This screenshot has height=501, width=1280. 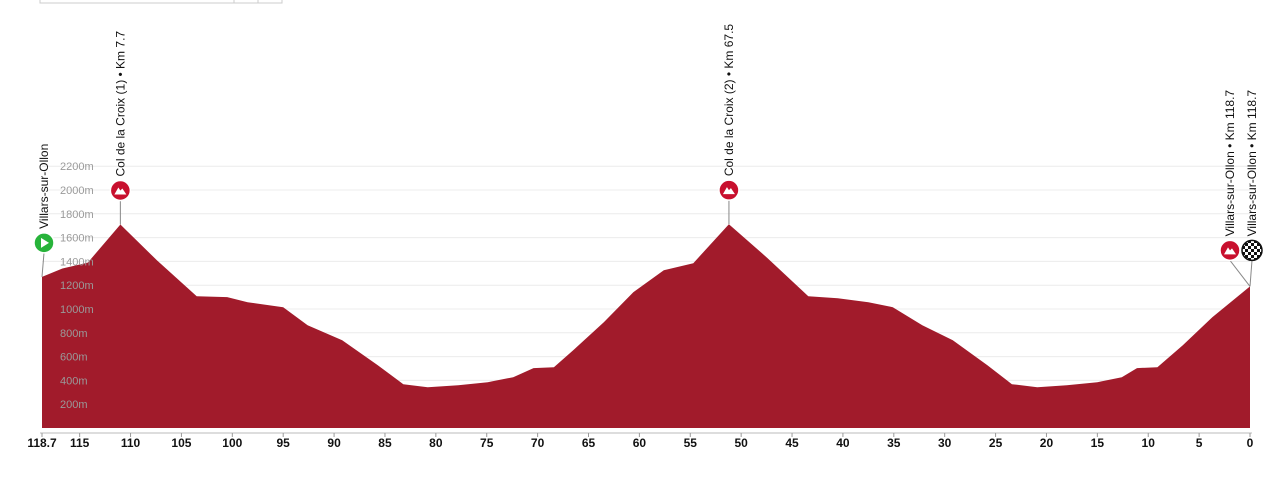 What do you see at coordinates (792, 443) in the screenshot?
I see `x-tick-label: 45` at bounding box center [792, 443].